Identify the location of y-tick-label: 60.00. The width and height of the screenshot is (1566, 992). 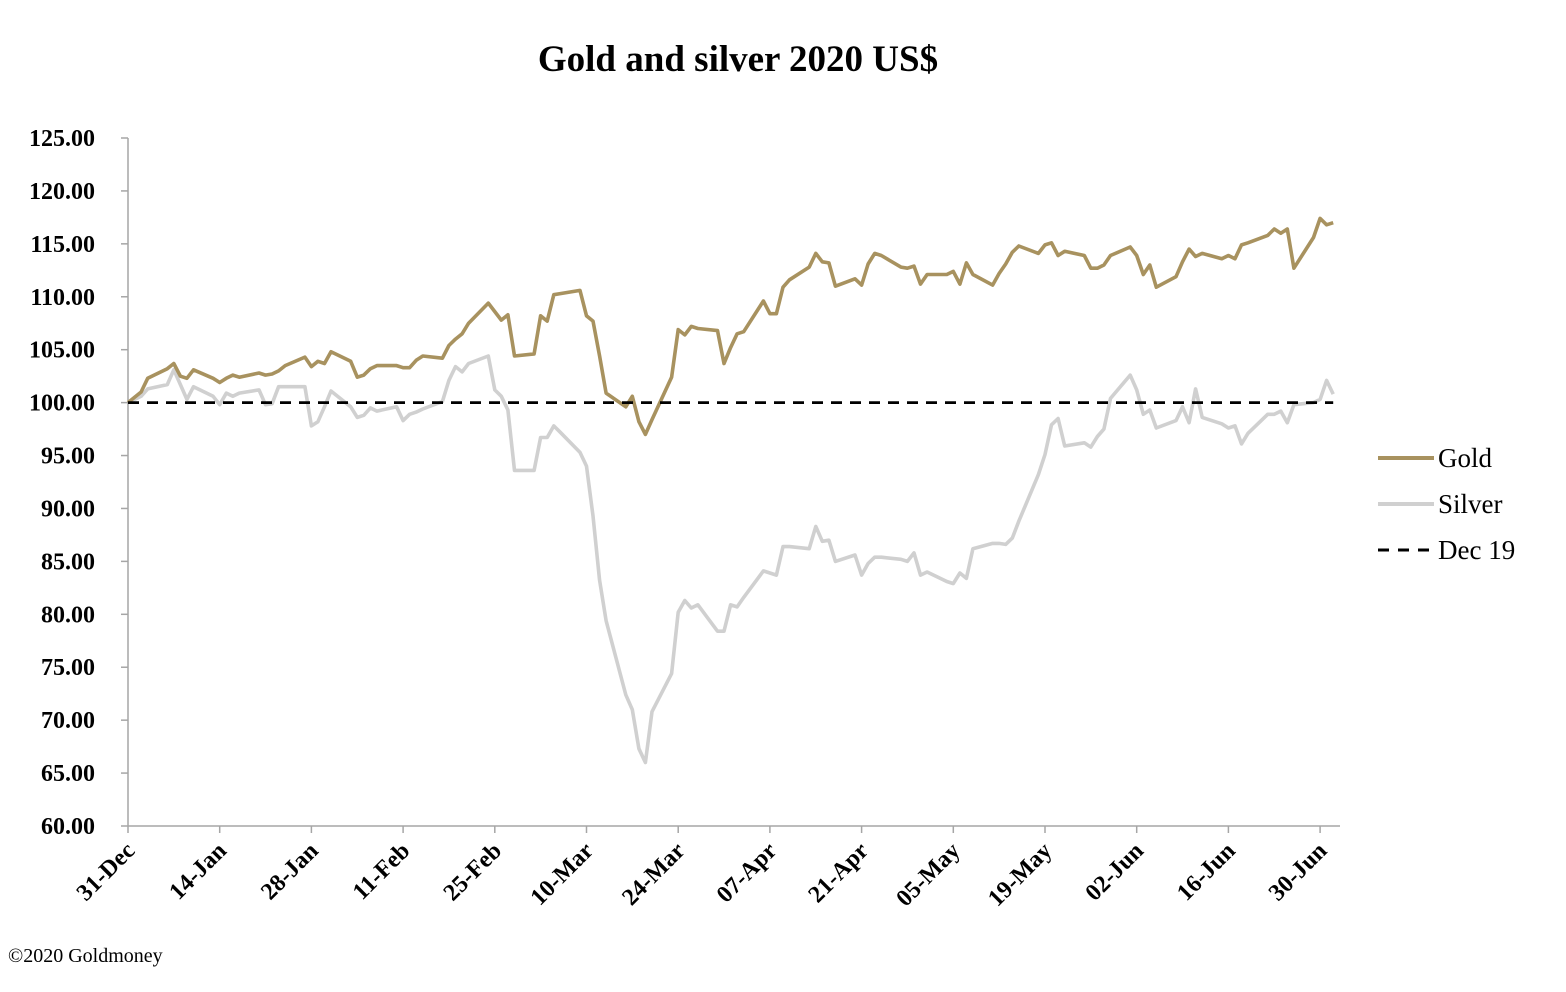
(68, 827).